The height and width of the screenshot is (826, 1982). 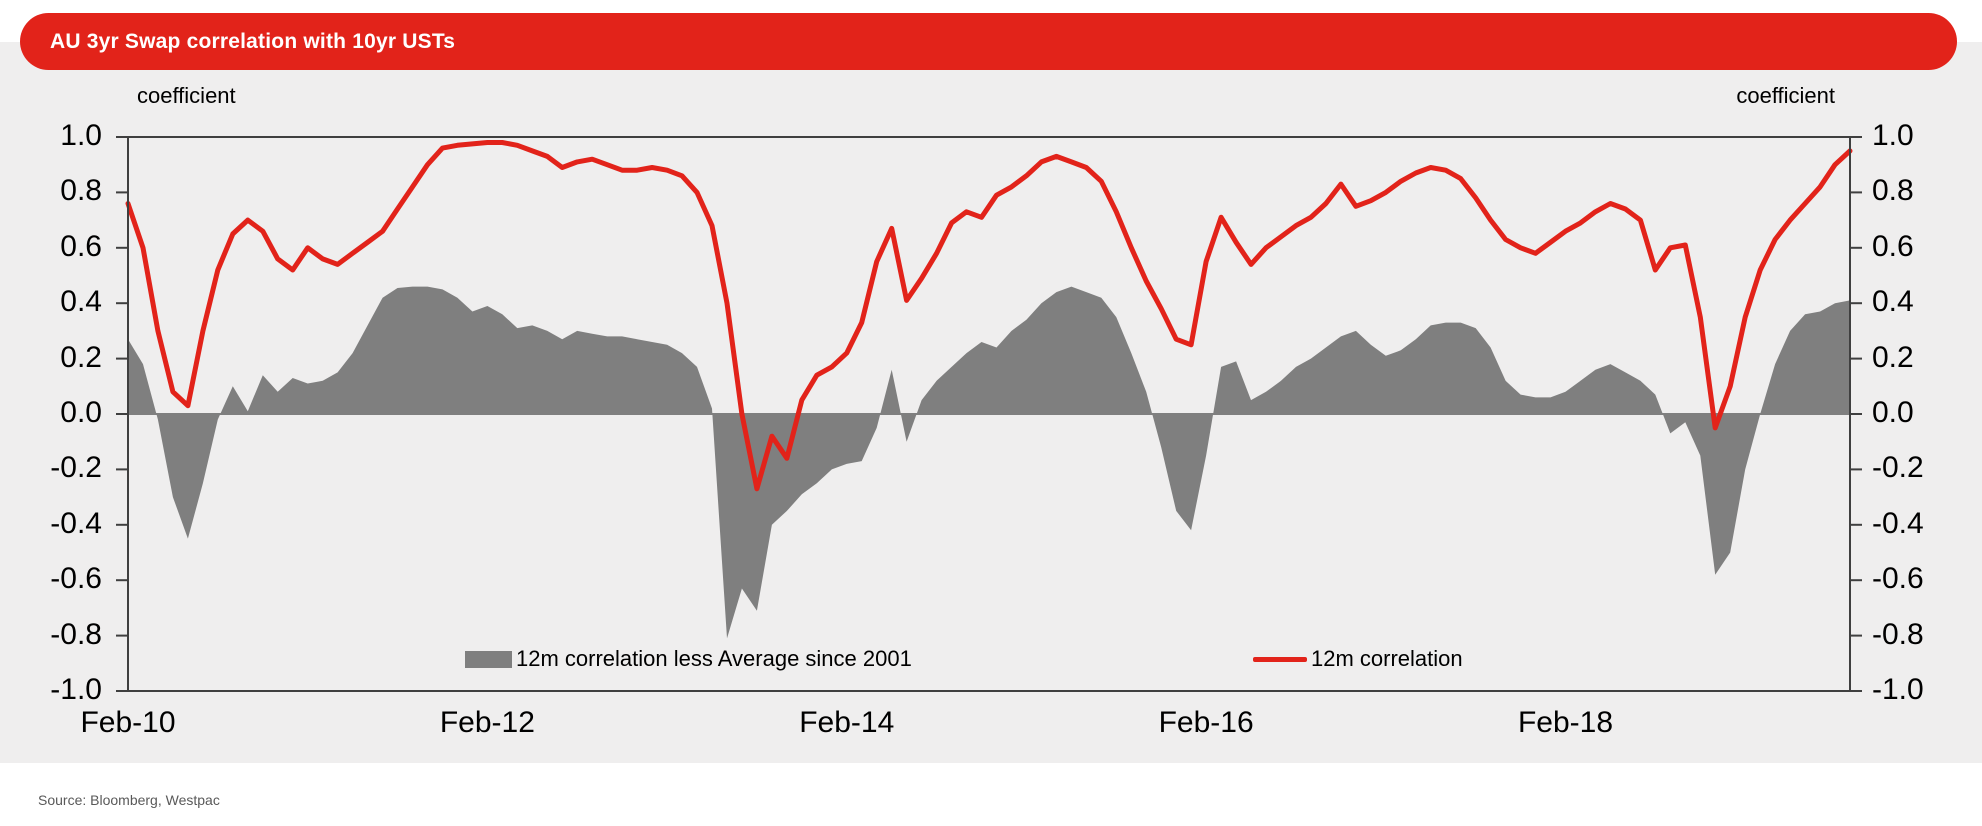 What do you see at coordinates (1206, 722) in the screenshot?
I see `x-tick-label: Feb-16` at bounding box center [1206, 722].